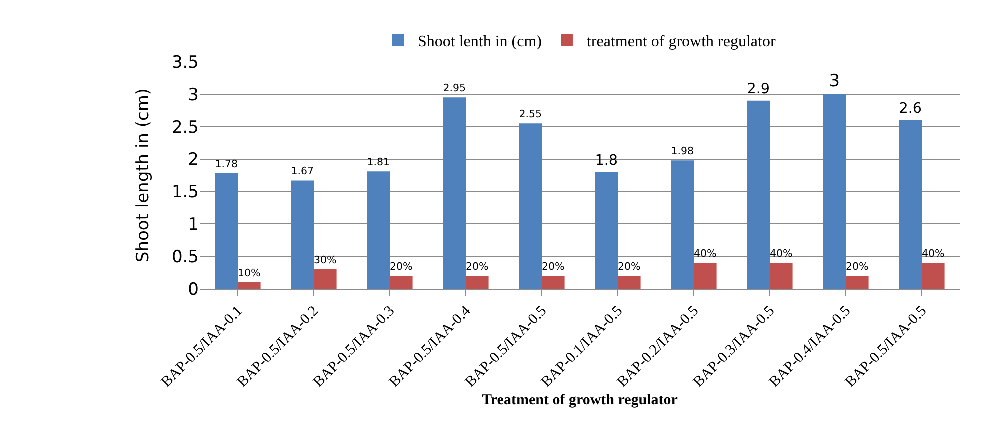 The width and height of the screenshot is (1000, 439). What do you see at coordinates (193, 95) in the screenshot?
I see `y-tick-label: 3` at bounding box center [193, 95].